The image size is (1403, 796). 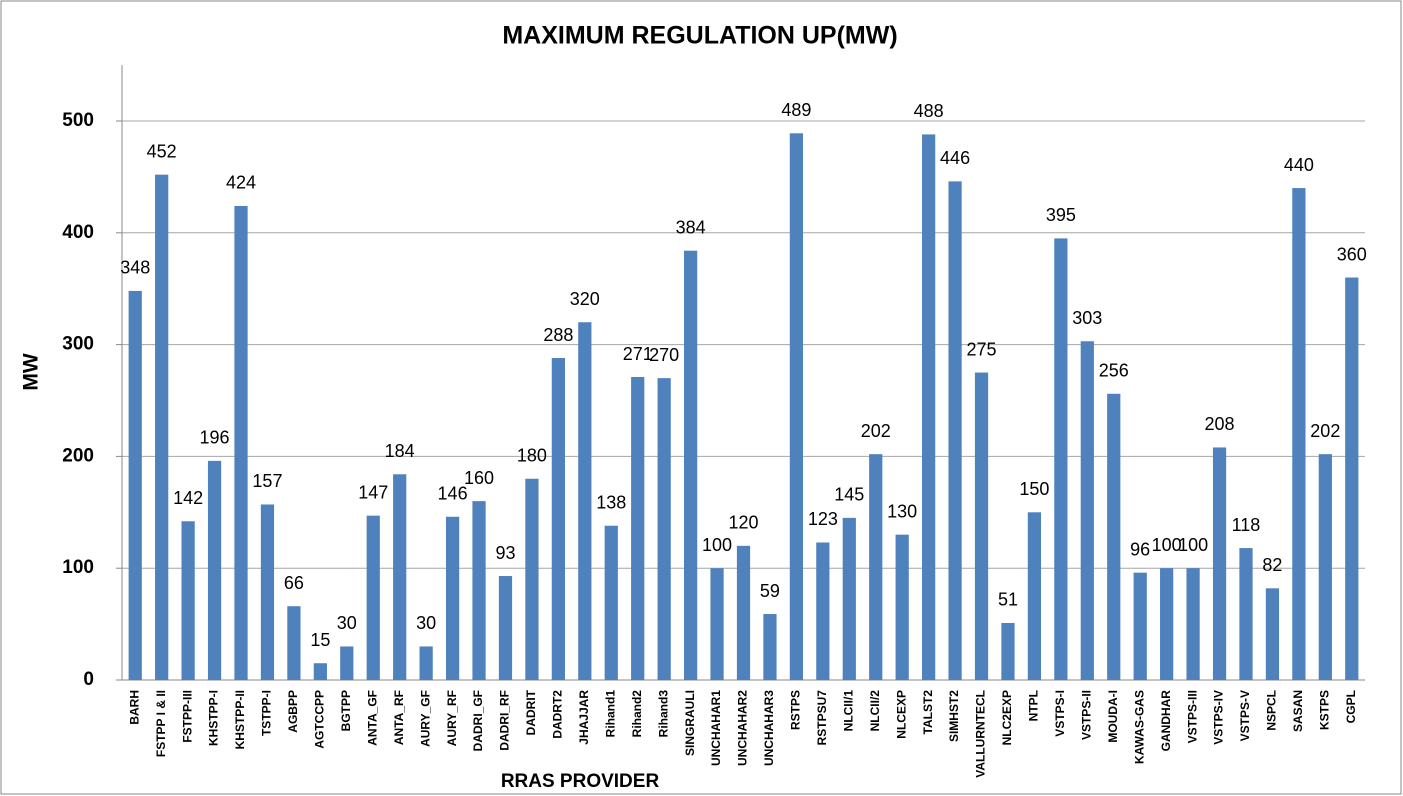 I want to click on x-tick-label: NLCEXP, so click(x=901, y=714).